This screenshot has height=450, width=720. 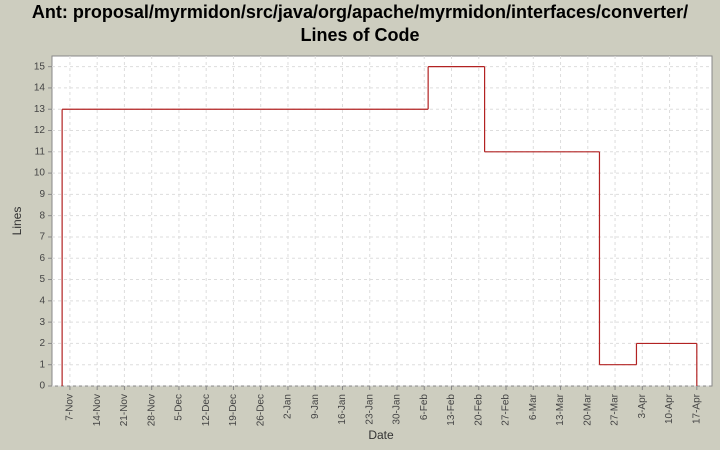 What do you see at coordinates (42, 300) in the screenshot?
I see `y-tick-label: 4` at bounding box center [42, 300].